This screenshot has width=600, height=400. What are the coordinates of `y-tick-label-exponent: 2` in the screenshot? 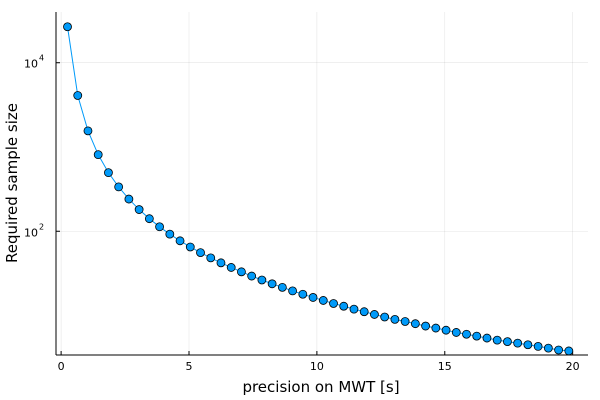 It's located at (41, 226).